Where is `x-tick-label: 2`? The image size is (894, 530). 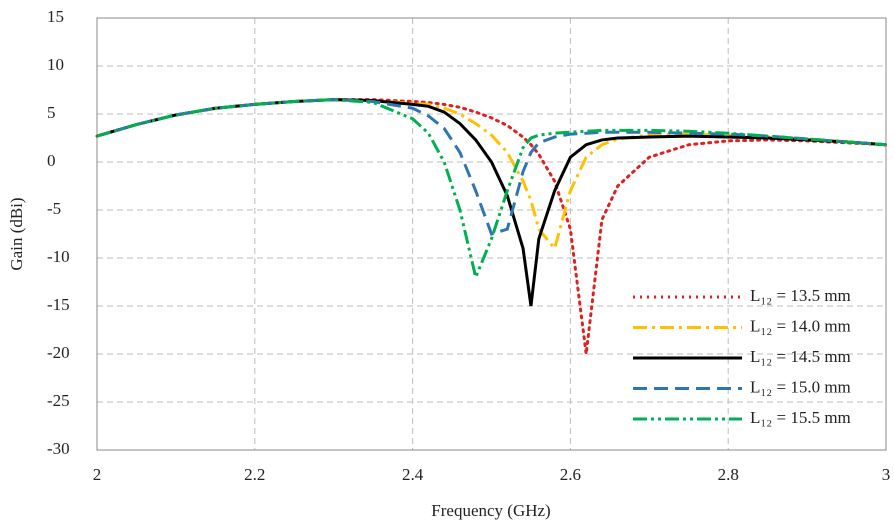
x-tick-label: 2 is located at coordinates (97, 474).